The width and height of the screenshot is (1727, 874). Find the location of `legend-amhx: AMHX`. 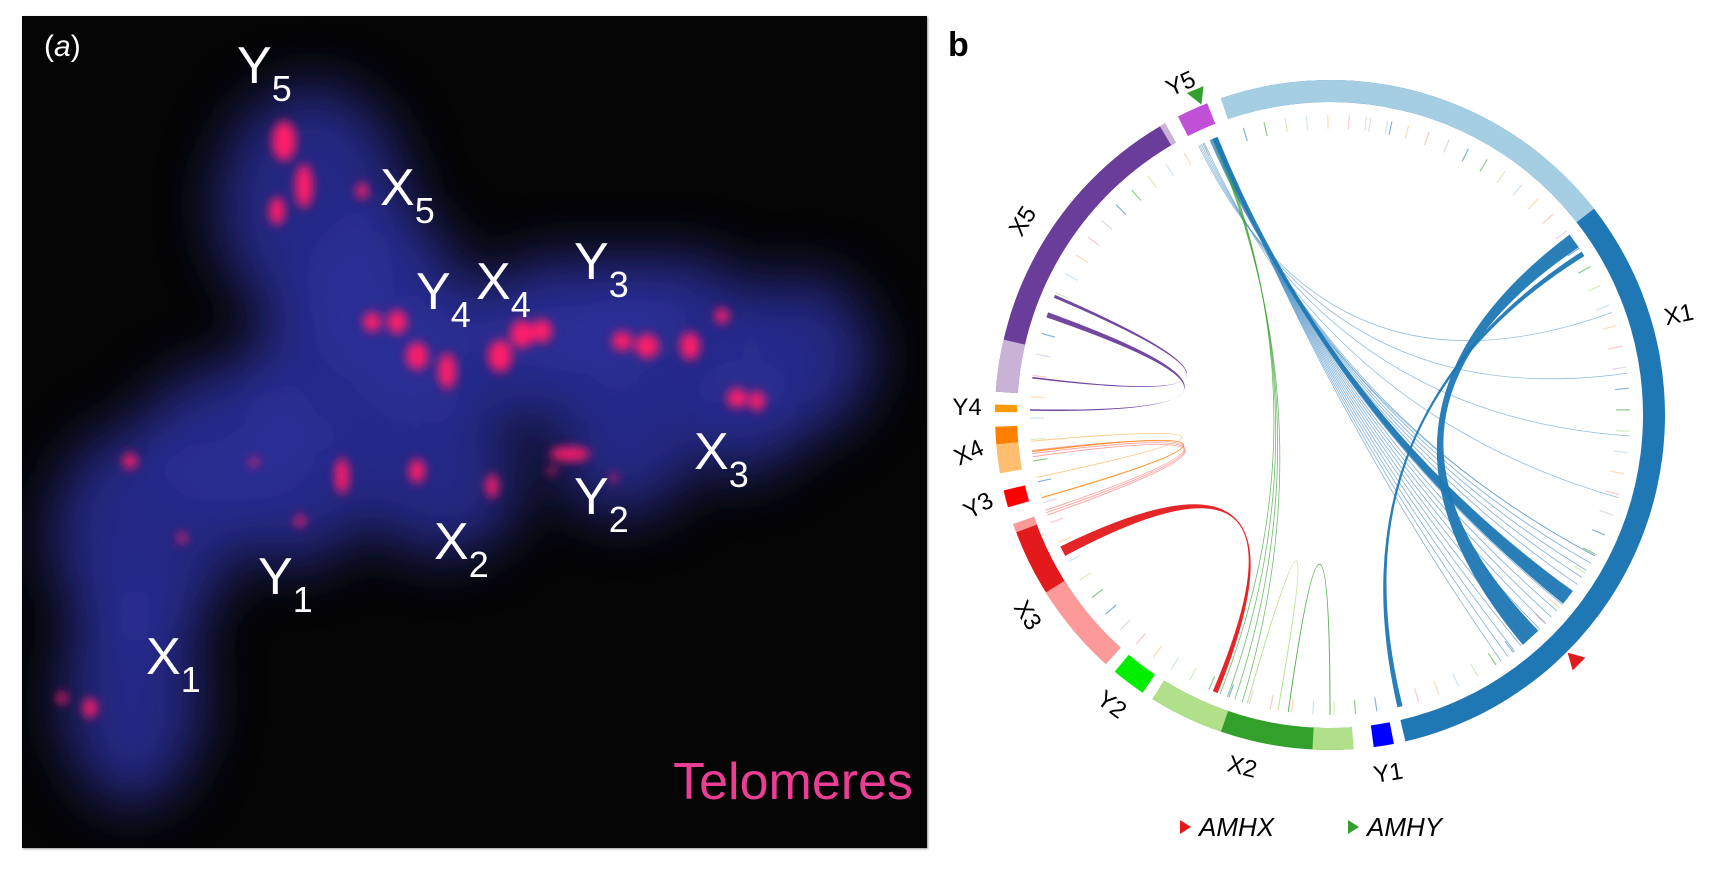

legend-amhx: AMHX is located at coordinates (1227, 827).